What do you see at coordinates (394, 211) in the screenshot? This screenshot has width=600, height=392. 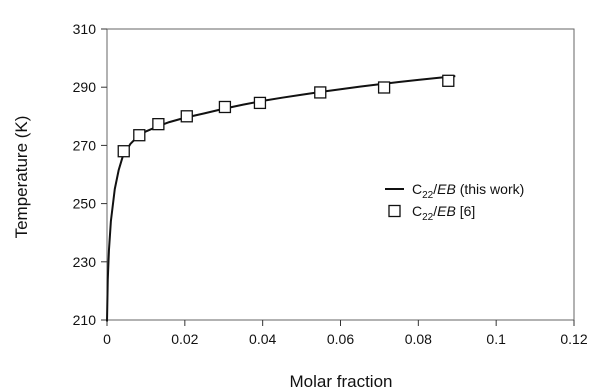 I see `legend-square-marker` at bounding box center [394, 211].